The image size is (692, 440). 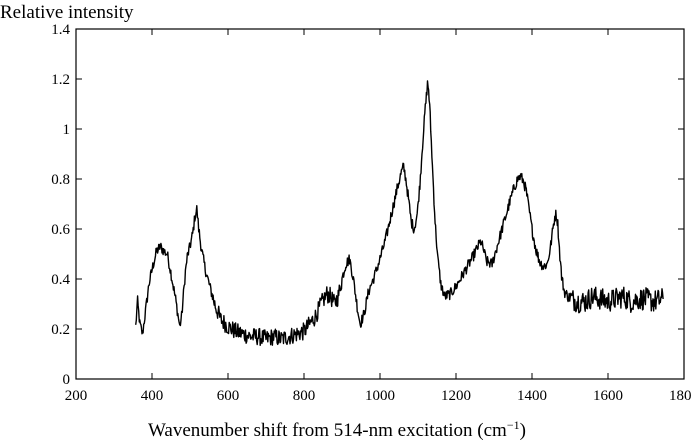 What do you see at coordinates (513, 425) in the screenshot?
I see `x-axis-label-sup: −1` at bounding box center [513, 425].